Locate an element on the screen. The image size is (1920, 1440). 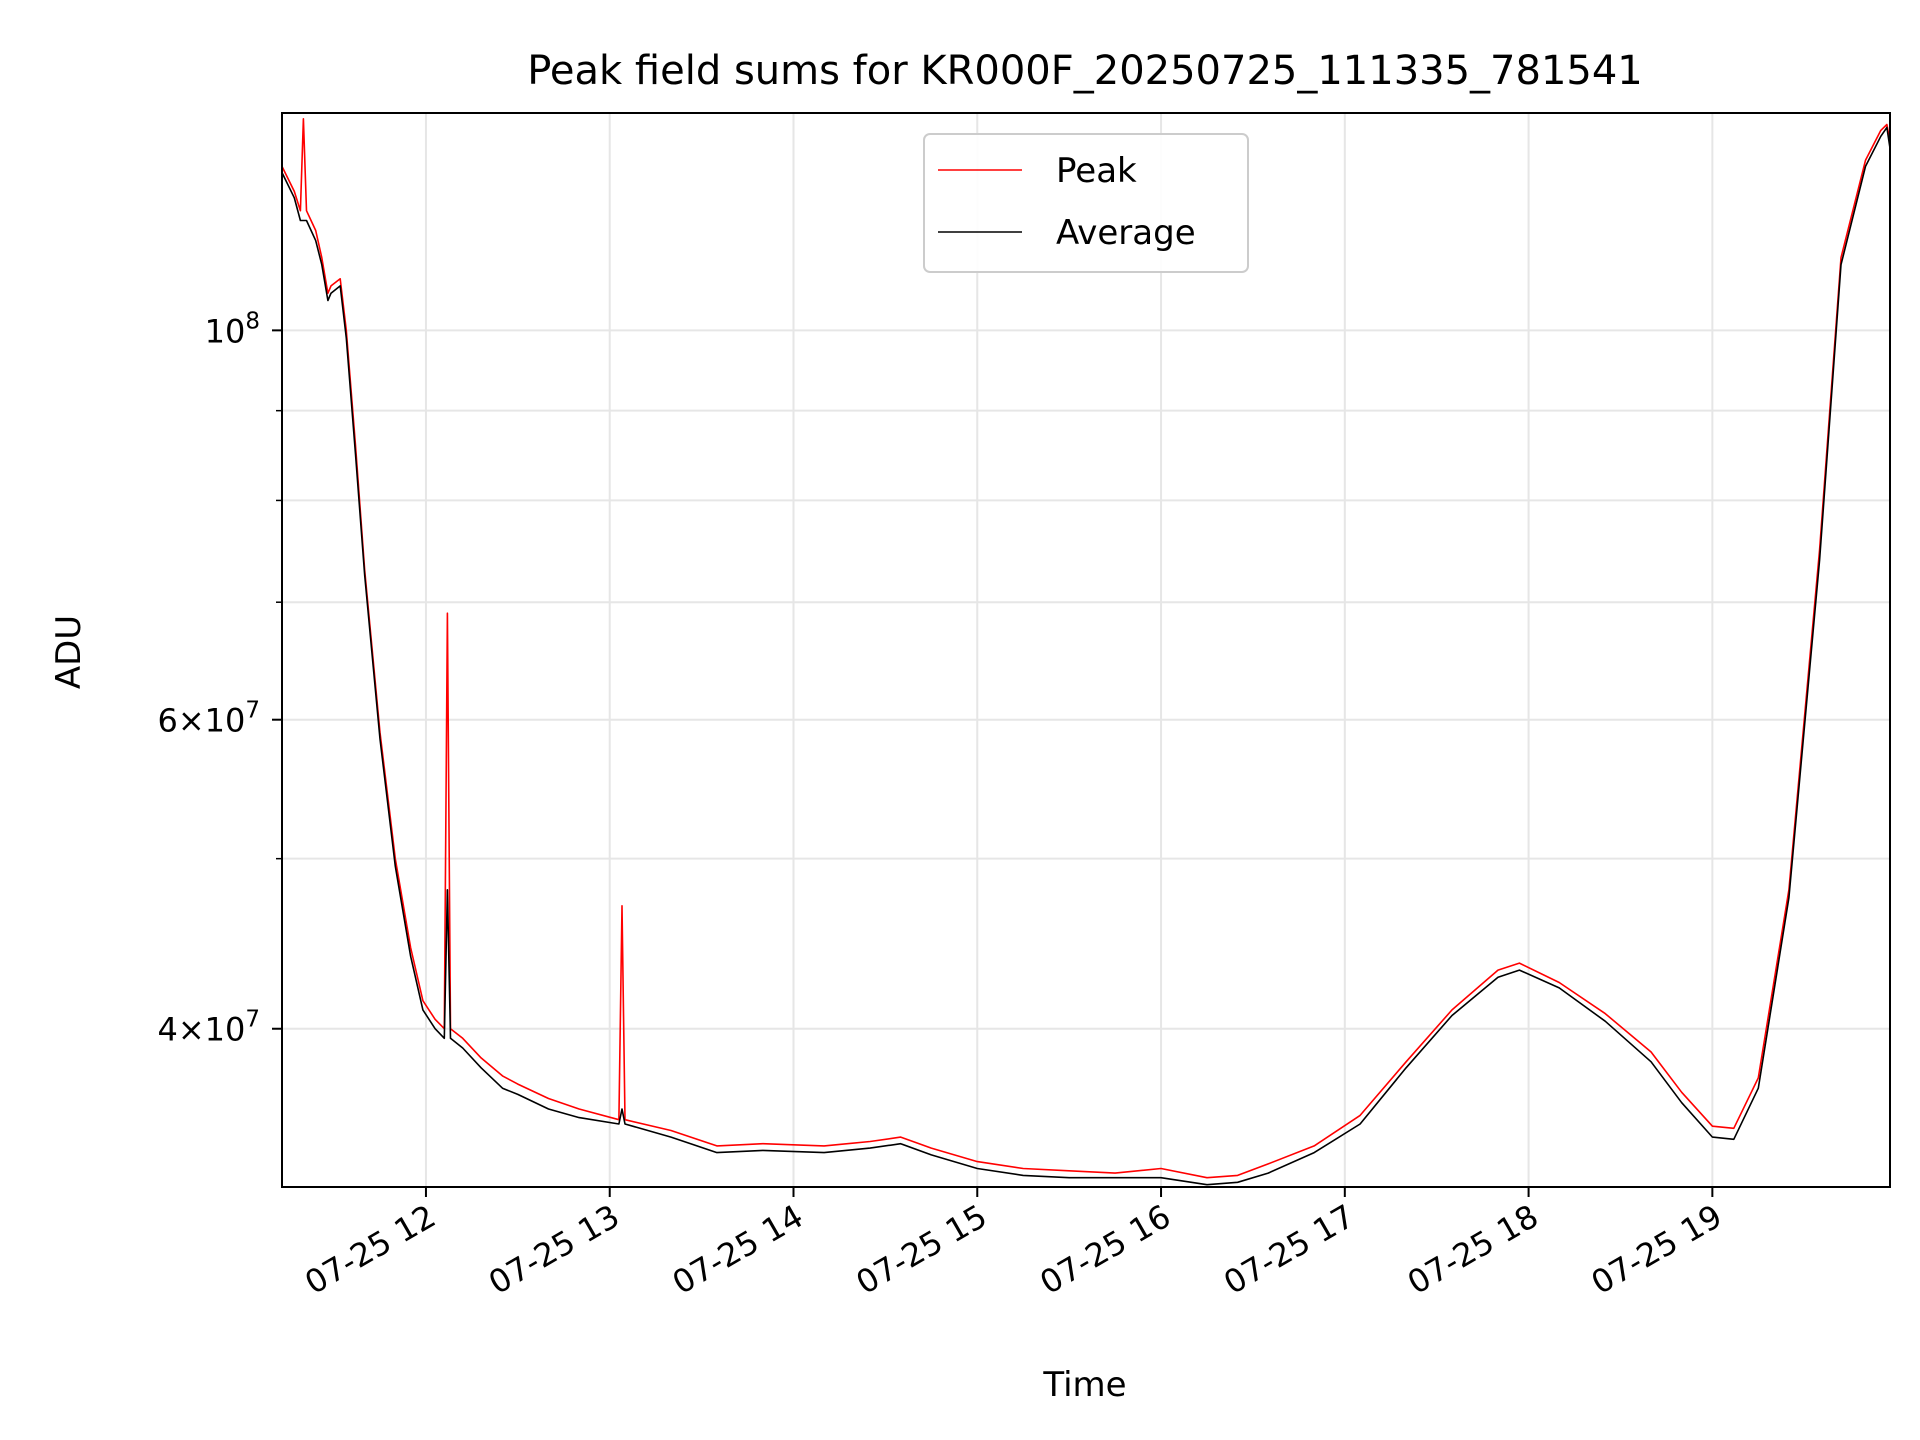
y-tick-label: 108 is located at coordinates (232, 329).